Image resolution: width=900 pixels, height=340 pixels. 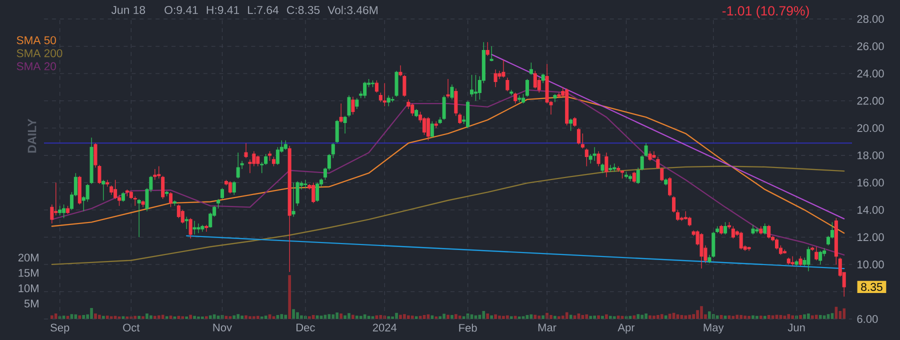 I want to click on y-tick-label: 18.00, so click(x=871, y=155).